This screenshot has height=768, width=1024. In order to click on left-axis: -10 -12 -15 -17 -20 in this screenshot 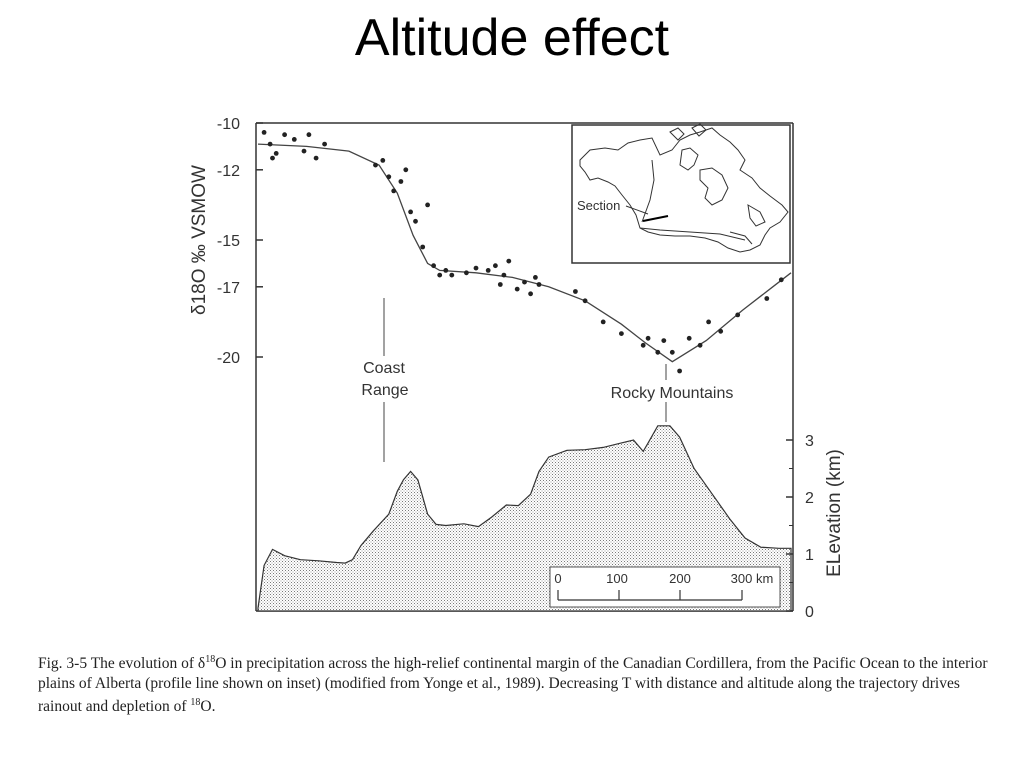, I will do `click(240, 241)`.